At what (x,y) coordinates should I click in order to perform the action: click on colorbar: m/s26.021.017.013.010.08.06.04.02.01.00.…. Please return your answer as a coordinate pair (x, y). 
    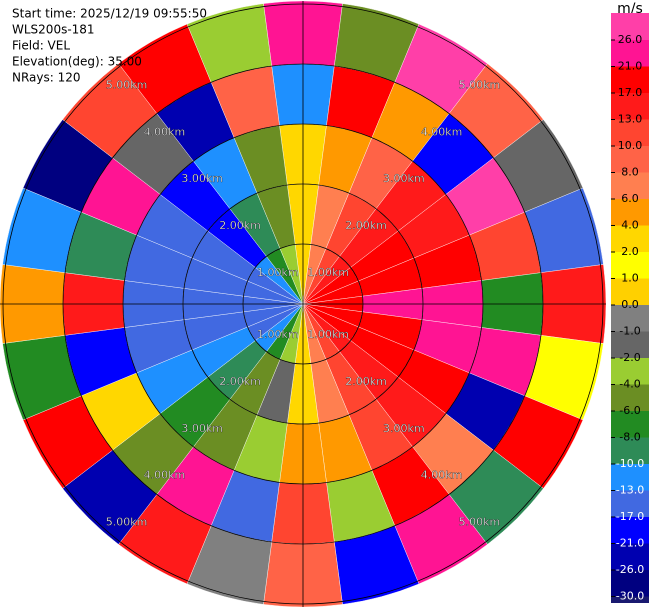
    Looking at the image, I should click on (630, 302).